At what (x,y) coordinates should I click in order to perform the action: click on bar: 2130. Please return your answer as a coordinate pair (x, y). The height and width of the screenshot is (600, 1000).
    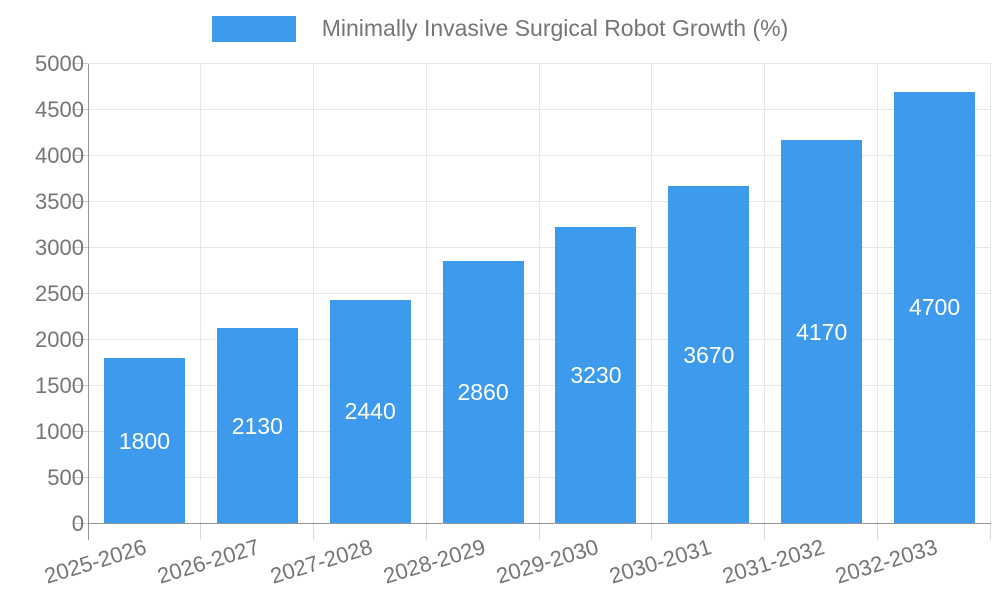
    Looking at the image, I should click on (257, 426).